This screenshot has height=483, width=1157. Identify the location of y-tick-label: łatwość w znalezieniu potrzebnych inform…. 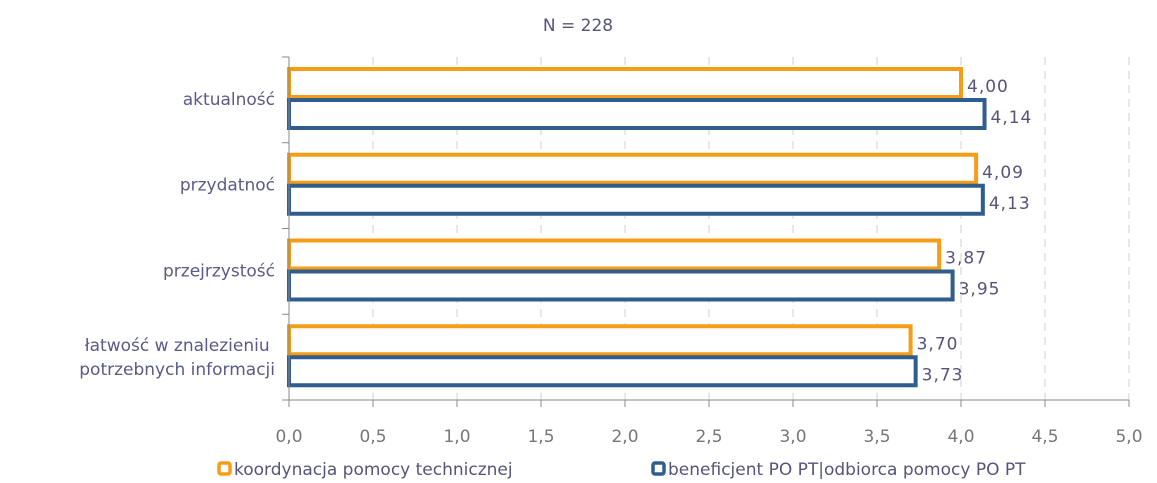
(177, 358).